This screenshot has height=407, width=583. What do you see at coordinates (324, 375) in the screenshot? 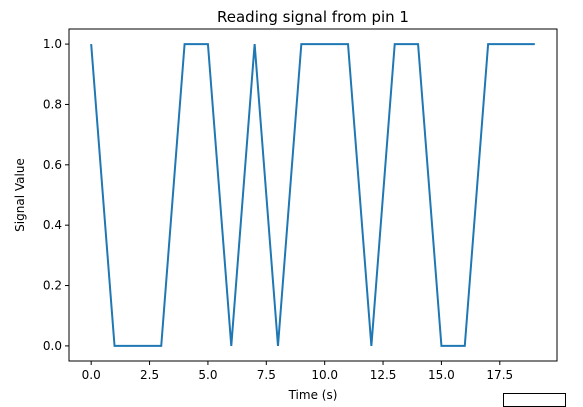
I see `x-tick-label: 10.0` at bounding box center [324, 375].